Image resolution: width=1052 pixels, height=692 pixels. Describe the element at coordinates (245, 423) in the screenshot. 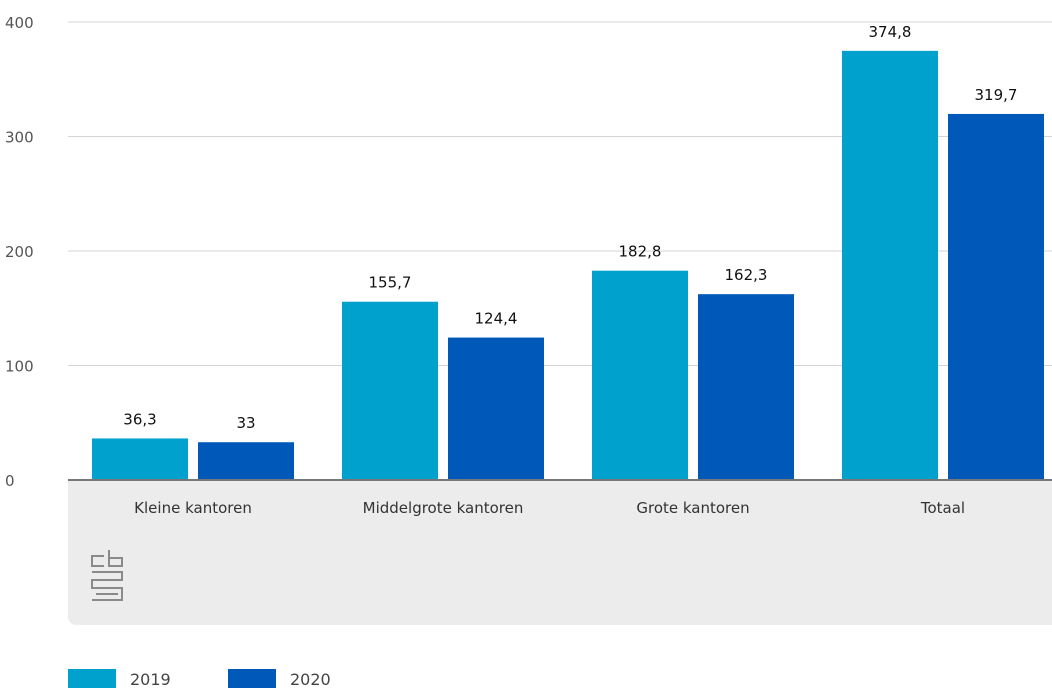

I see `data-label: 33` at that location.